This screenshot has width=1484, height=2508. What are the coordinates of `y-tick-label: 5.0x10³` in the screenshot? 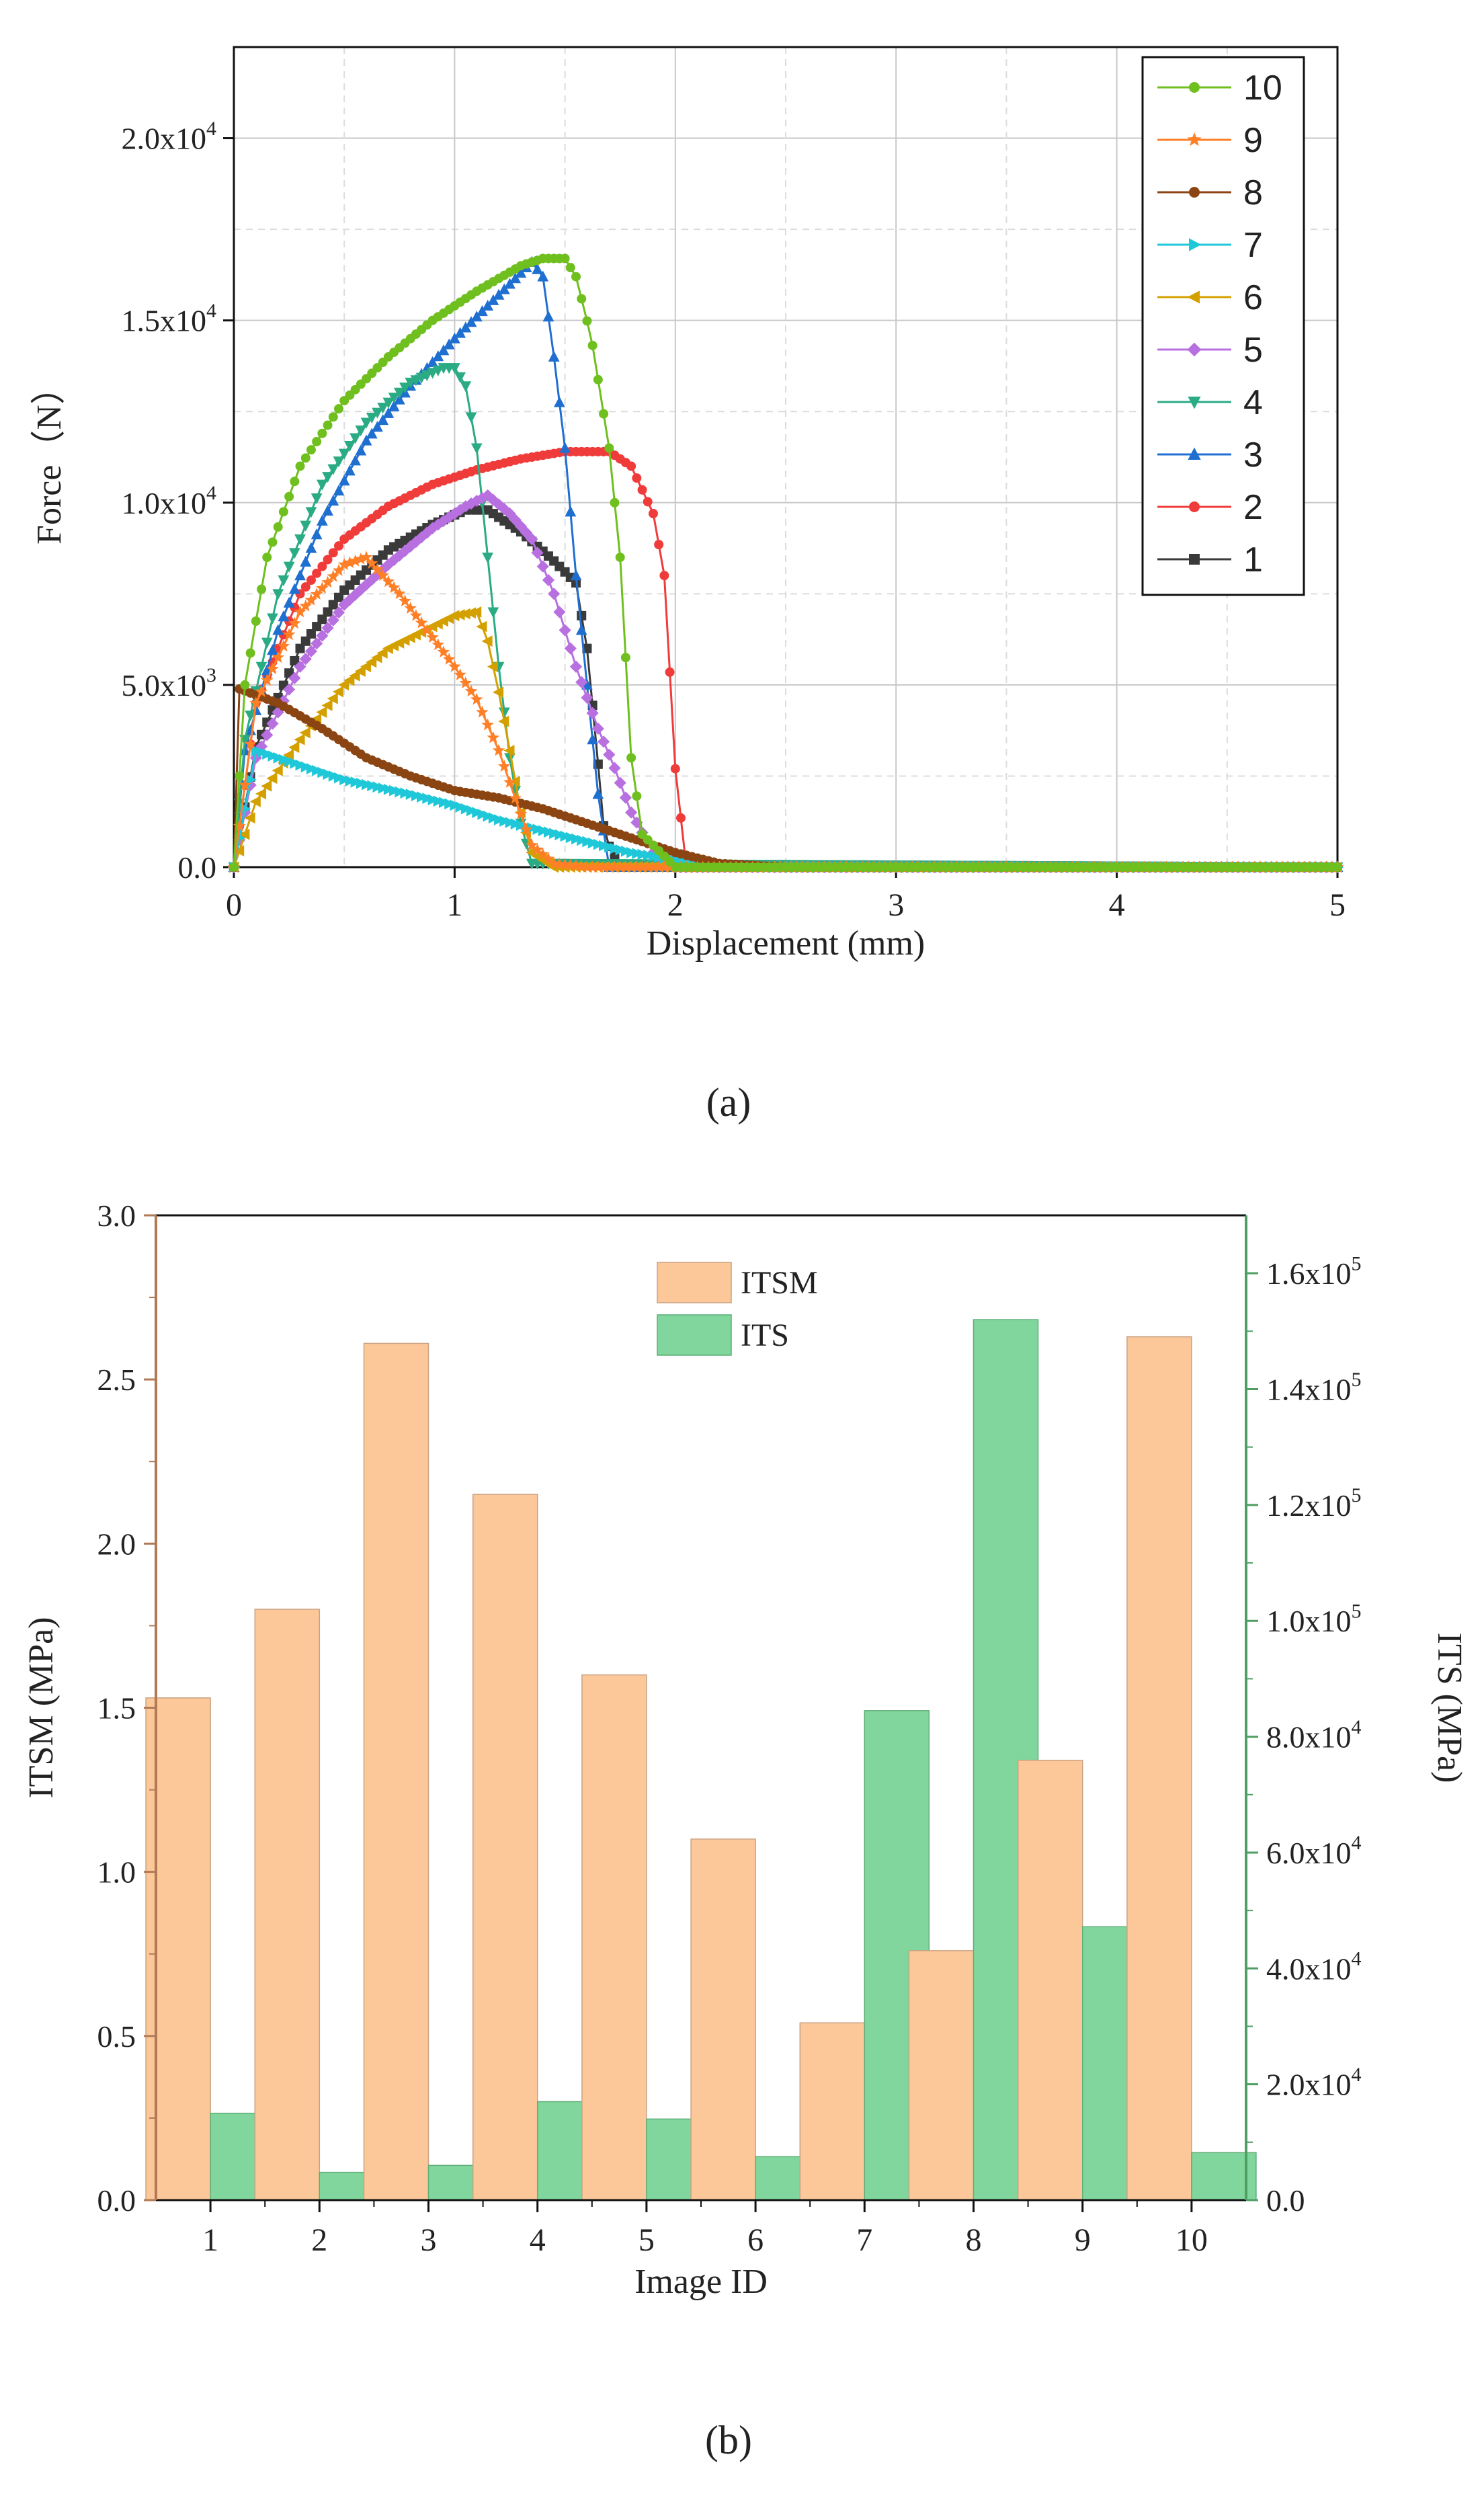 It's located at (169, 683).